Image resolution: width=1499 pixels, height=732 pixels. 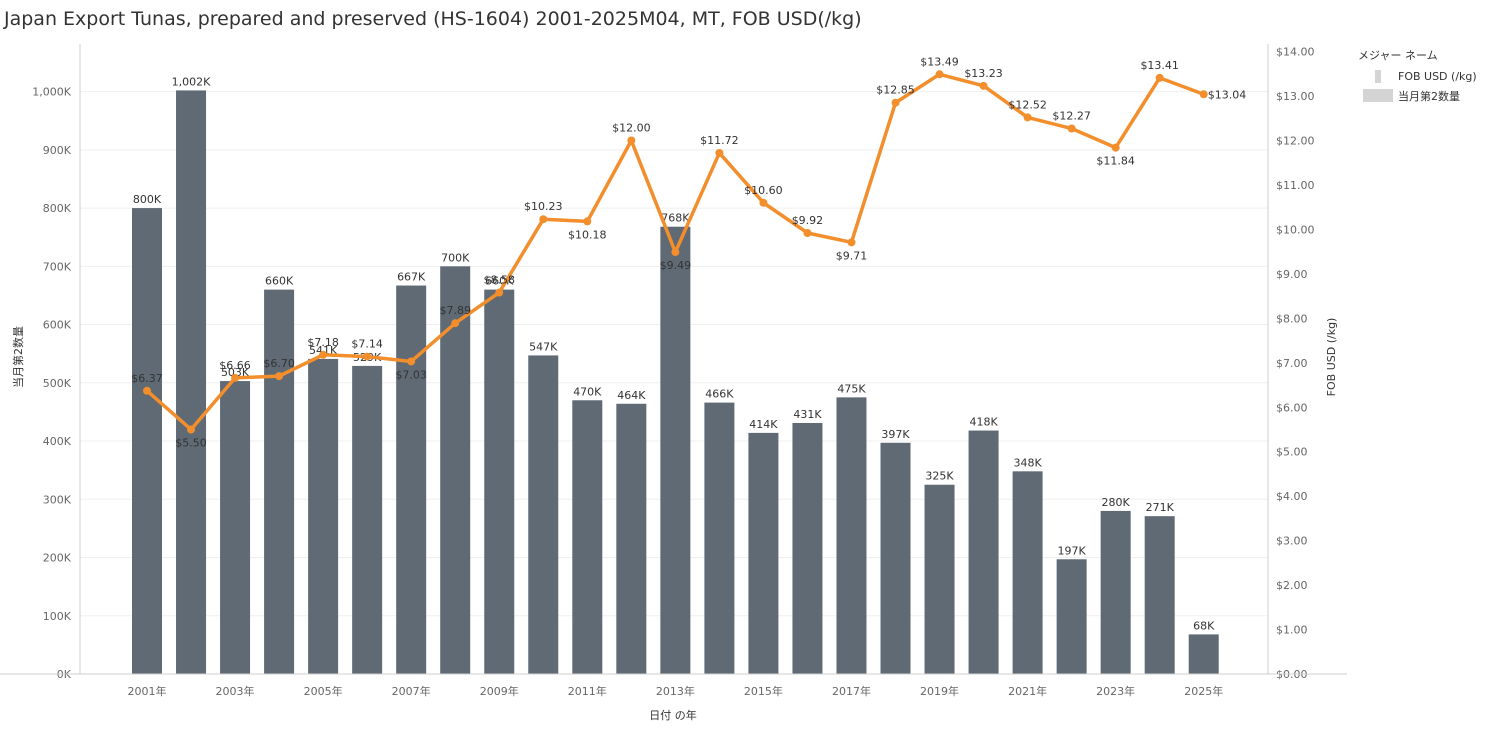 I want to click on bar-data-label: 1,002K, so click(x=191, y=81).